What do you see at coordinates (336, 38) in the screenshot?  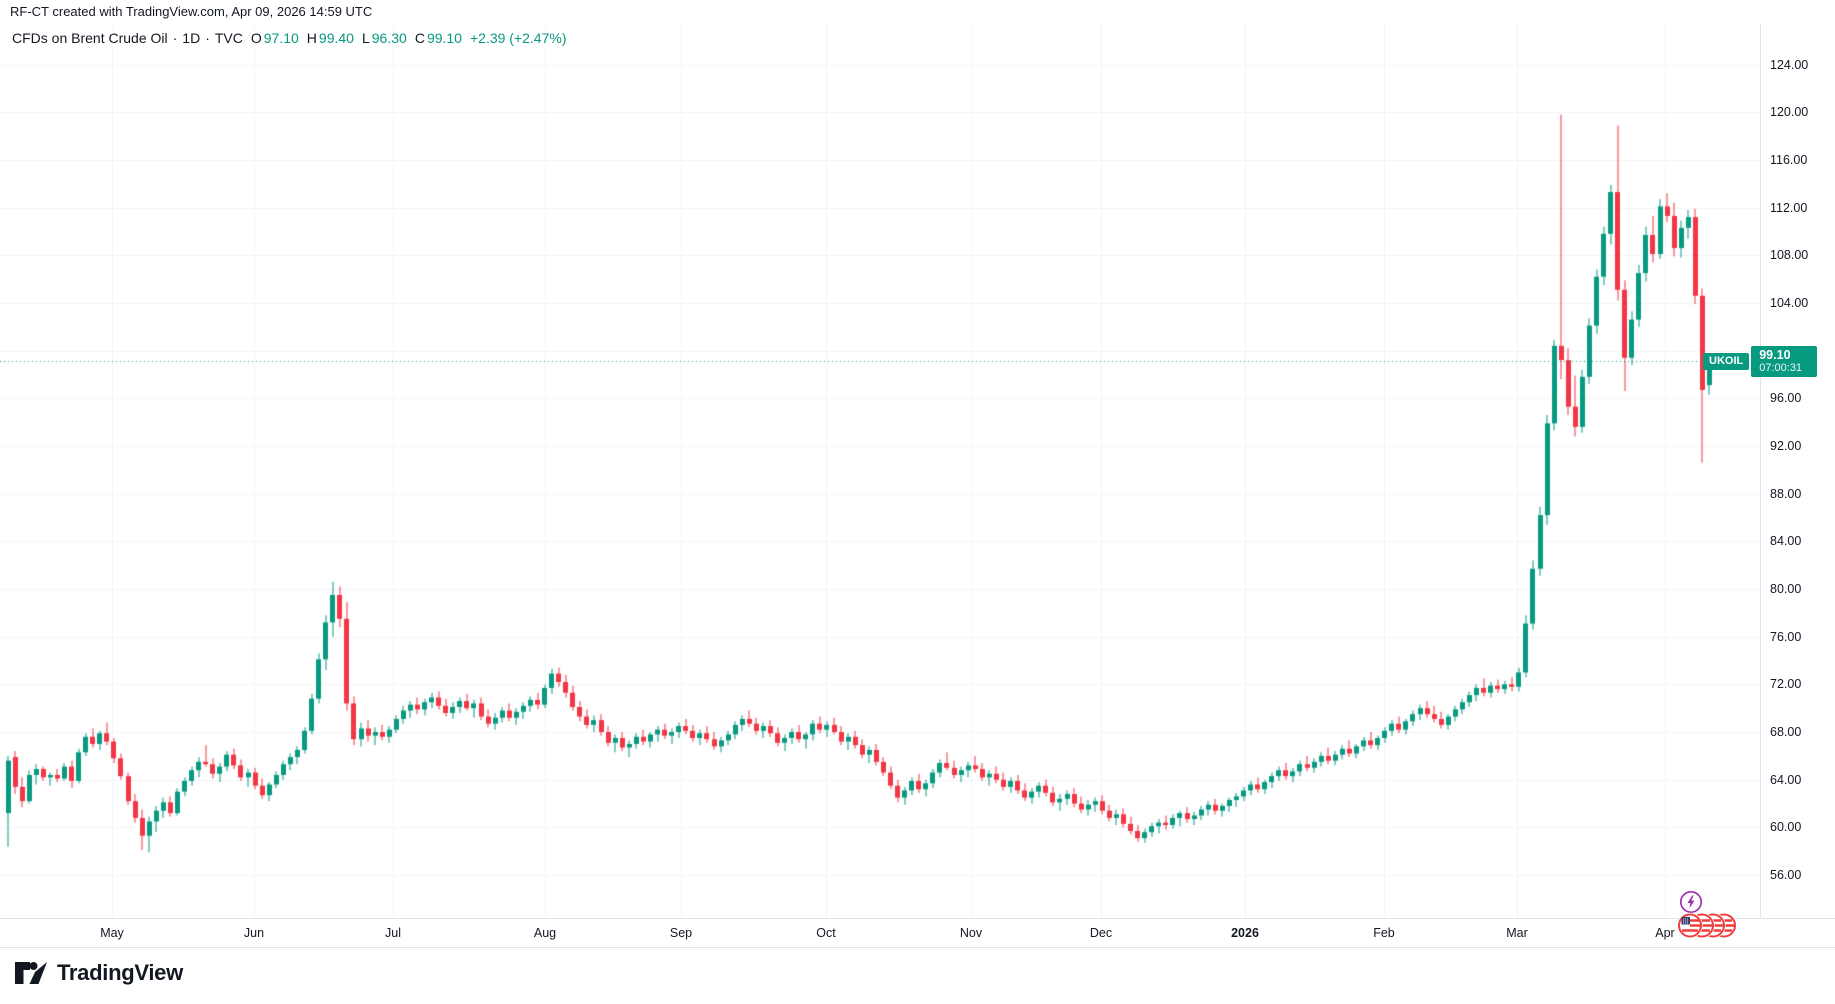 I see `high-value: 99.40` at bounding box center [336, 38].